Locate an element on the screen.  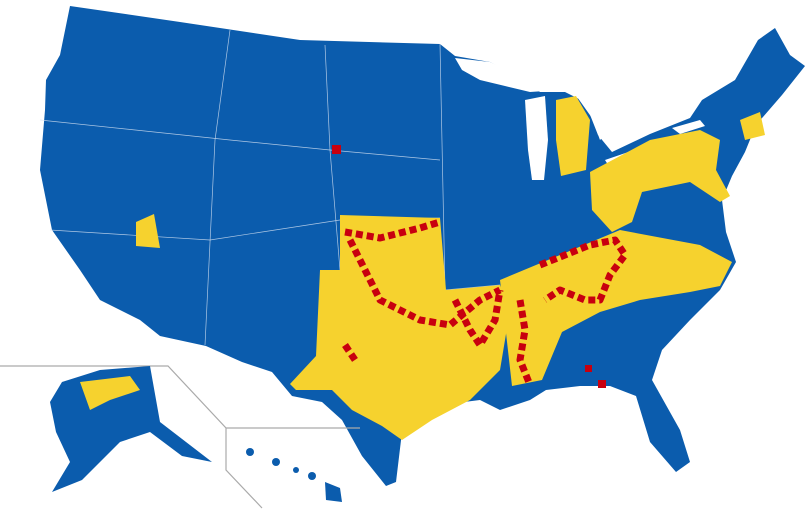
spot-al is located at coordinates (588, 368).